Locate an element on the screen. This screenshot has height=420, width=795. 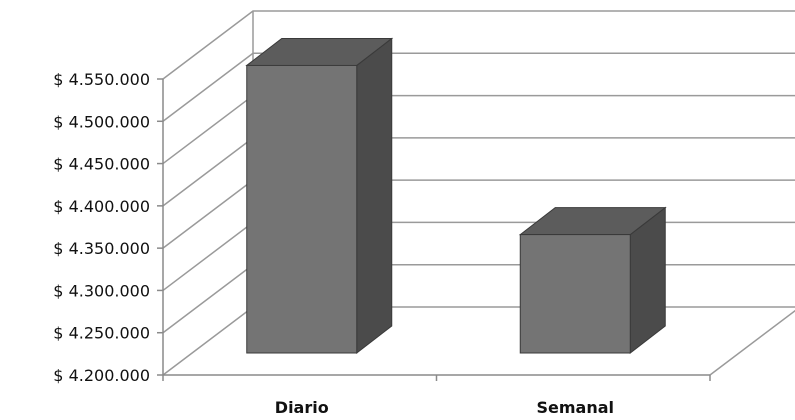
y-tick-label: $ 4.550.000 is located at coordinates (101, 79).